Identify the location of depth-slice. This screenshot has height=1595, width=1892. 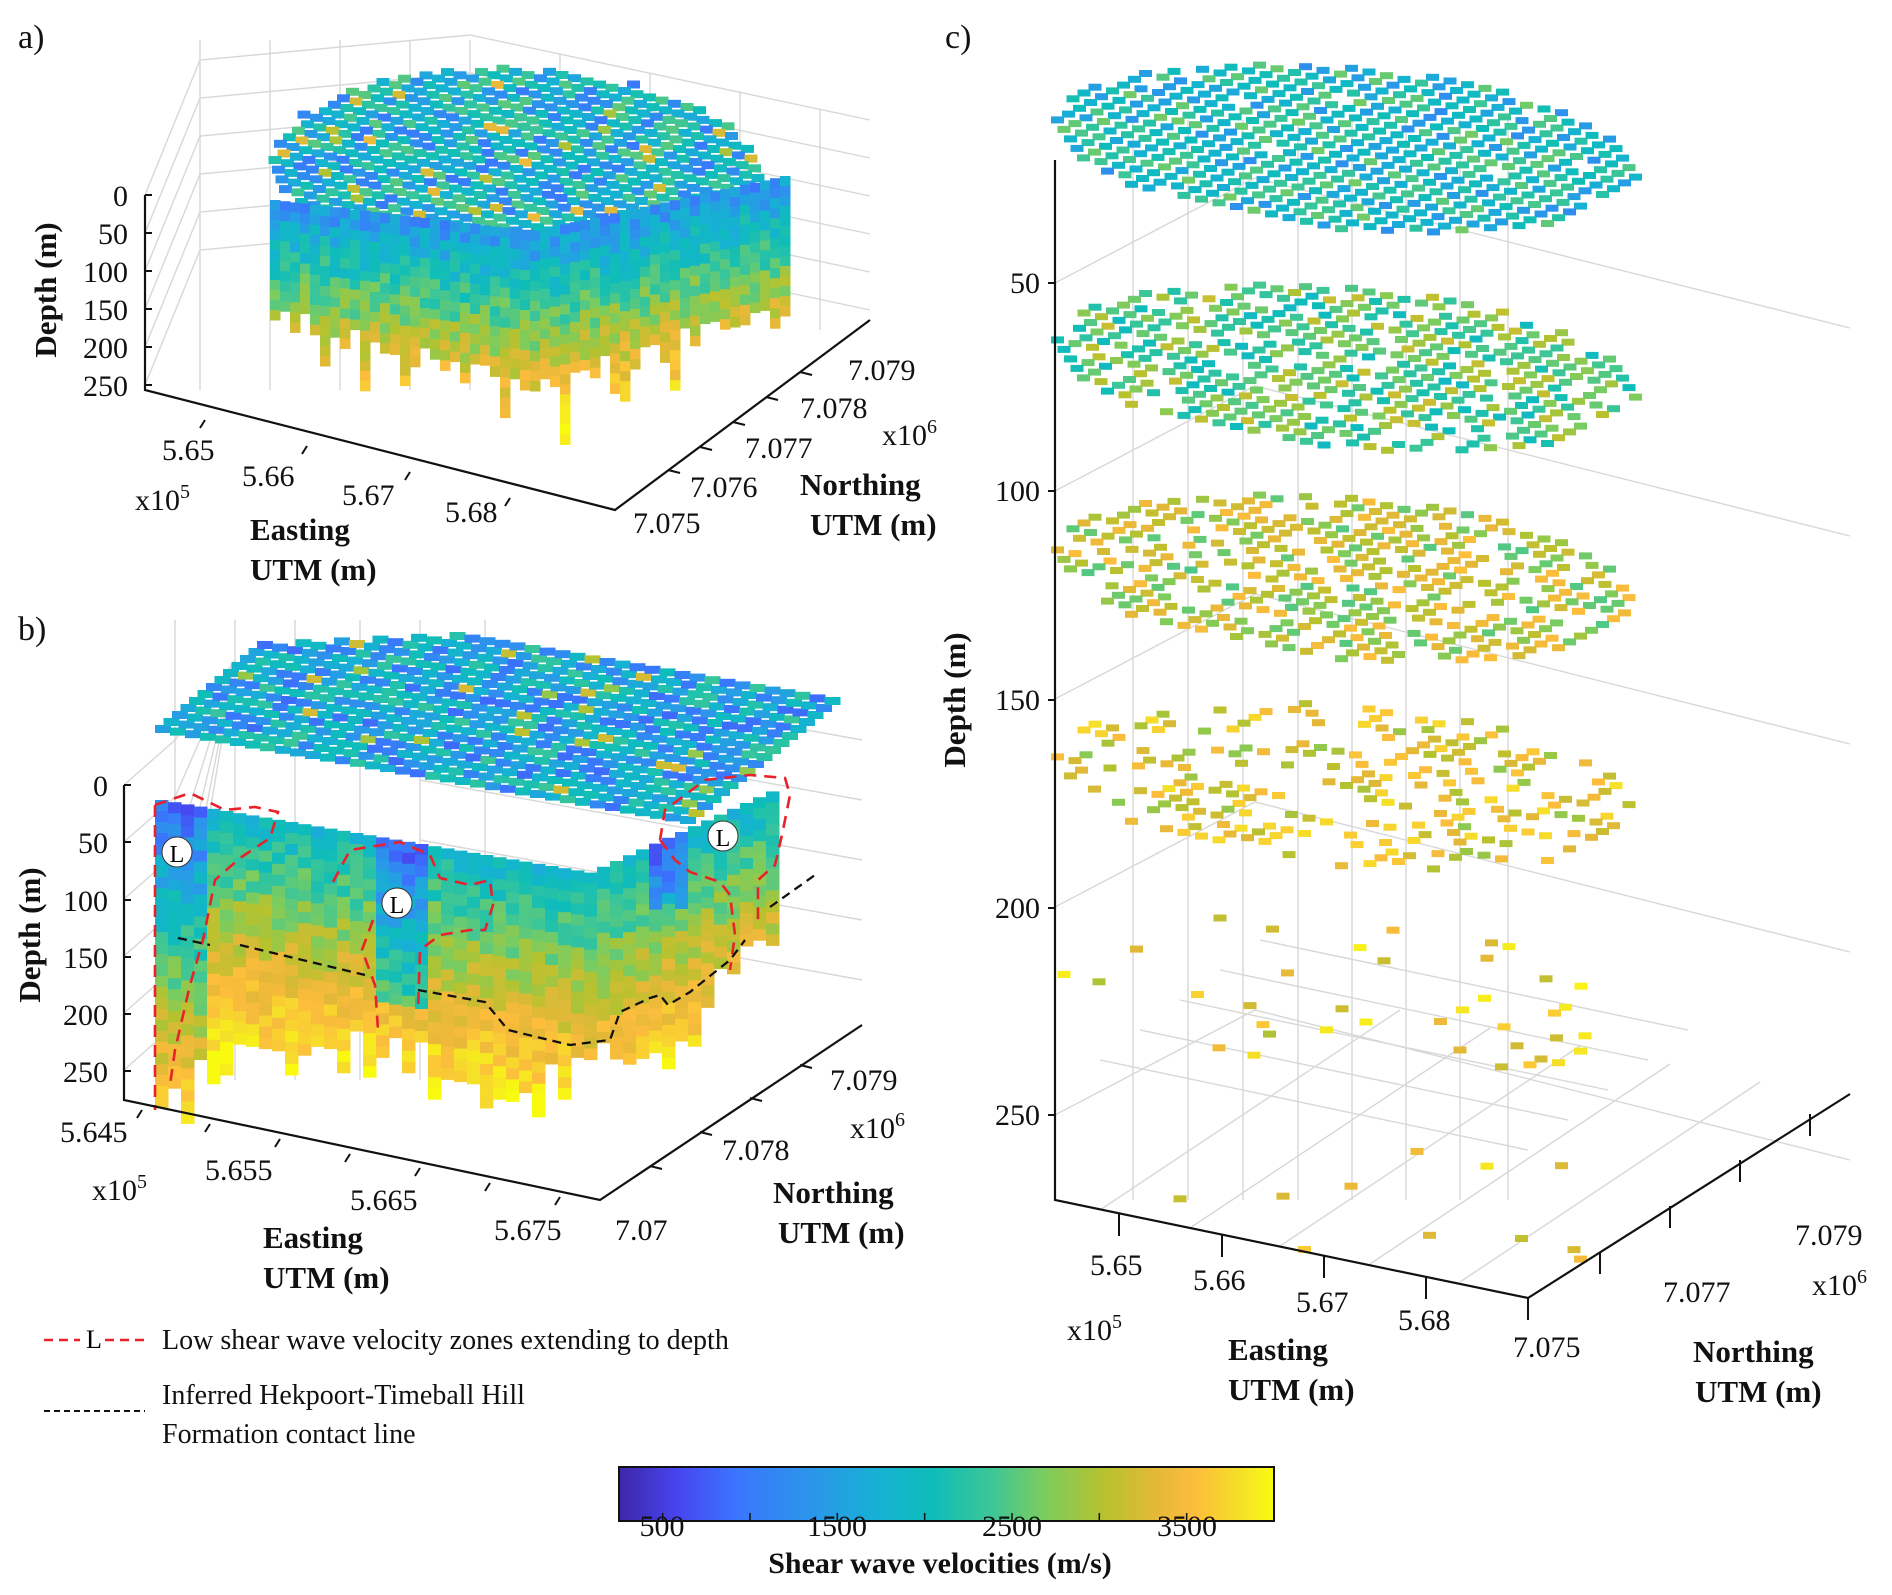
(1346, 148).